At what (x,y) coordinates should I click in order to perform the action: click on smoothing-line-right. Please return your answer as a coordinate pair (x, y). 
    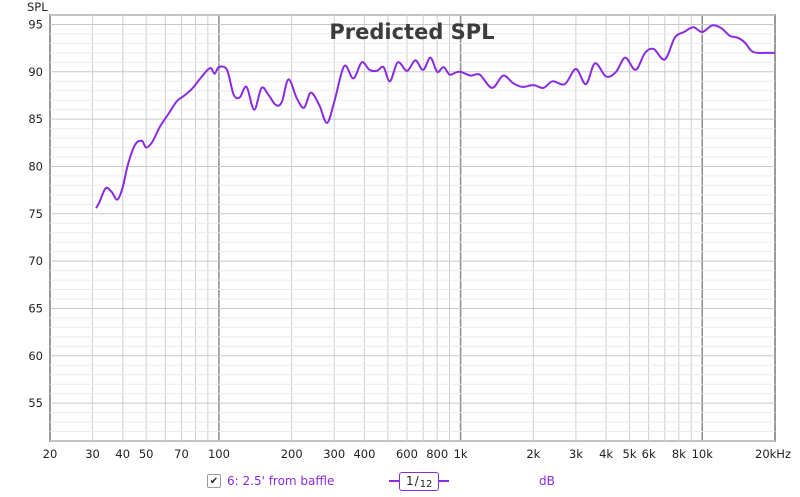
    Looking at the image, I should click on (444, 481).